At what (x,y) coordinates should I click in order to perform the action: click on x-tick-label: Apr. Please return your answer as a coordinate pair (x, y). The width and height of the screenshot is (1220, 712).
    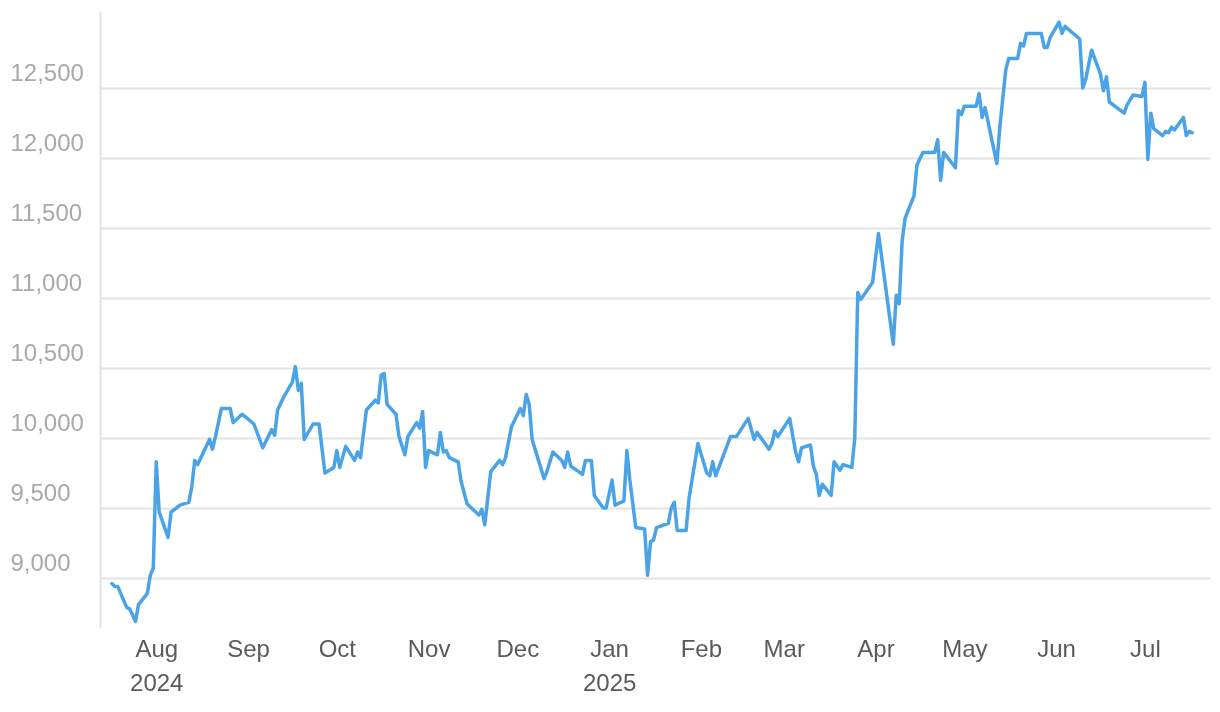
    Looking at the image, I should click on (876, 648).